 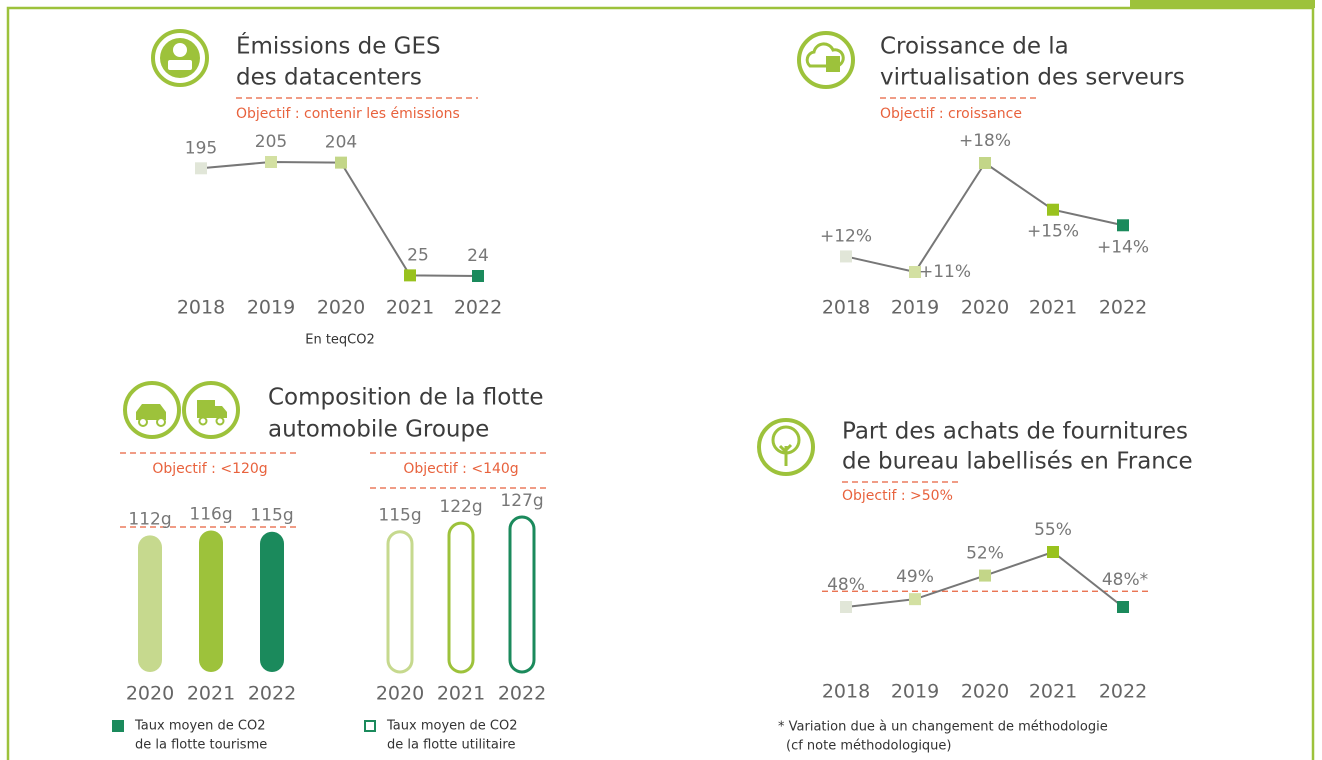 I want to click on value-label: +14%, so click(x=1123, y=247).